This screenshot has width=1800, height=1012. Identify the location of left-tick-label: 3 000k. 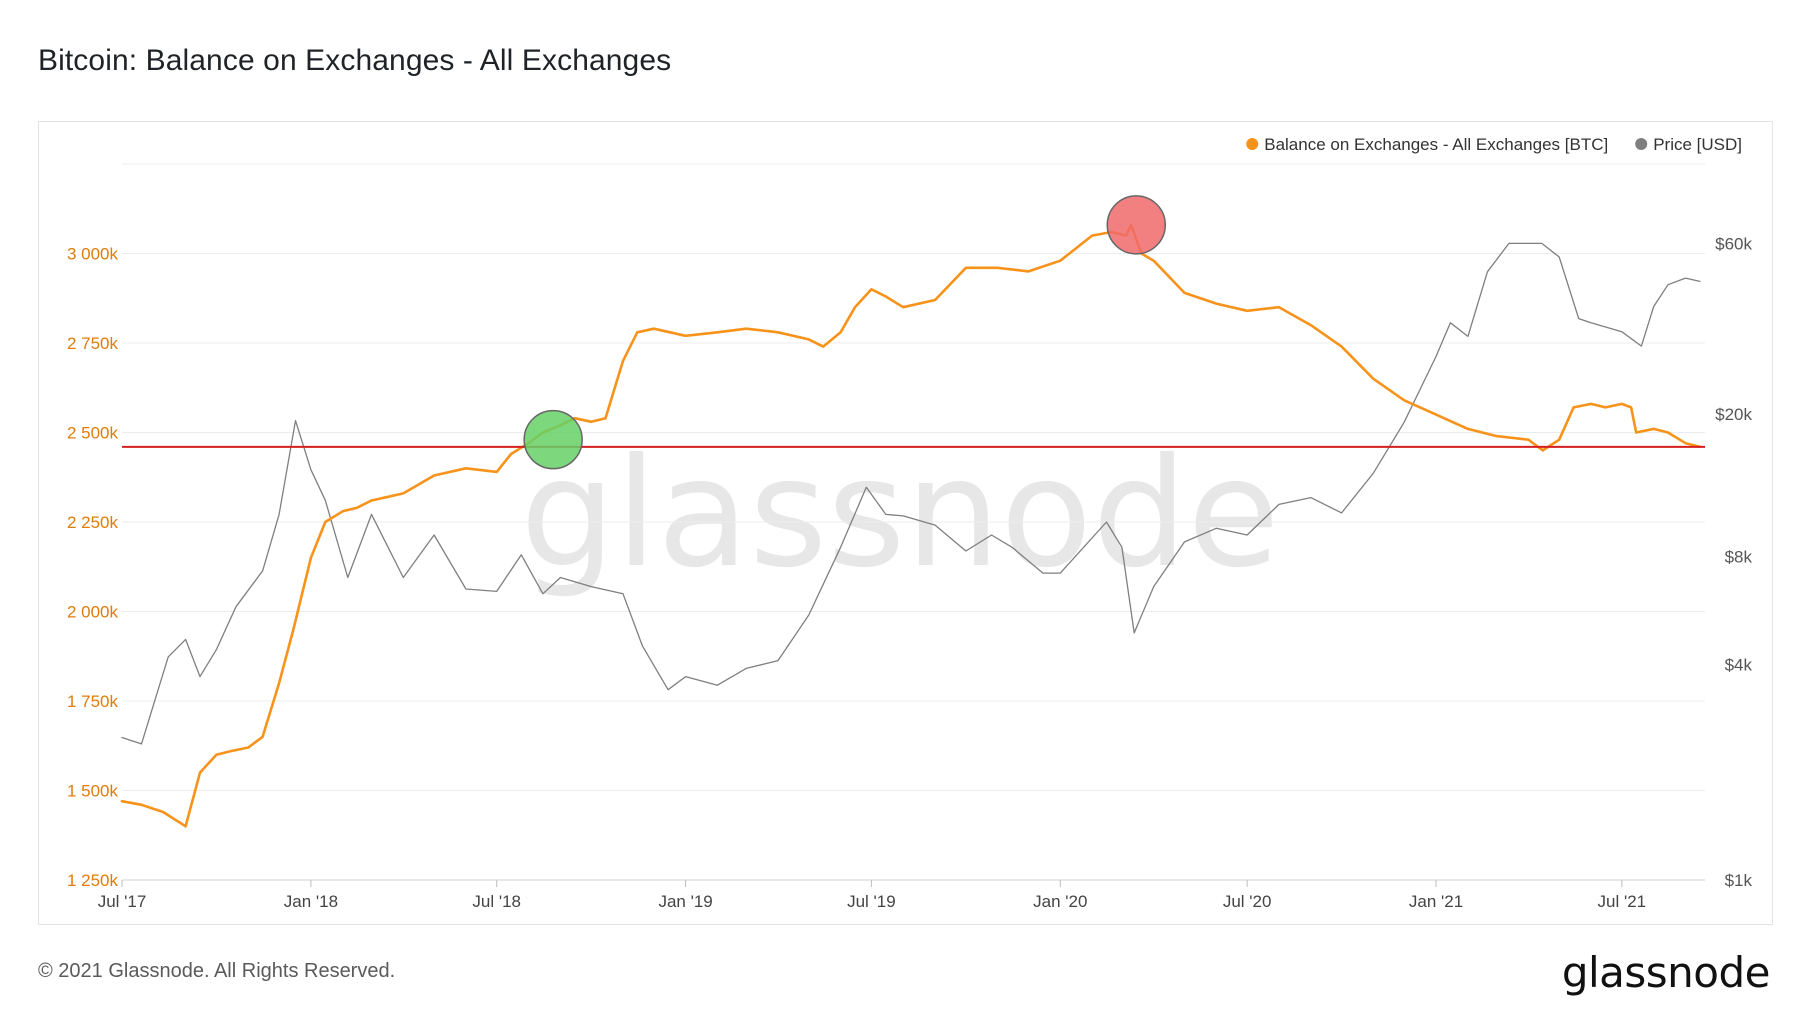
(93, 254).